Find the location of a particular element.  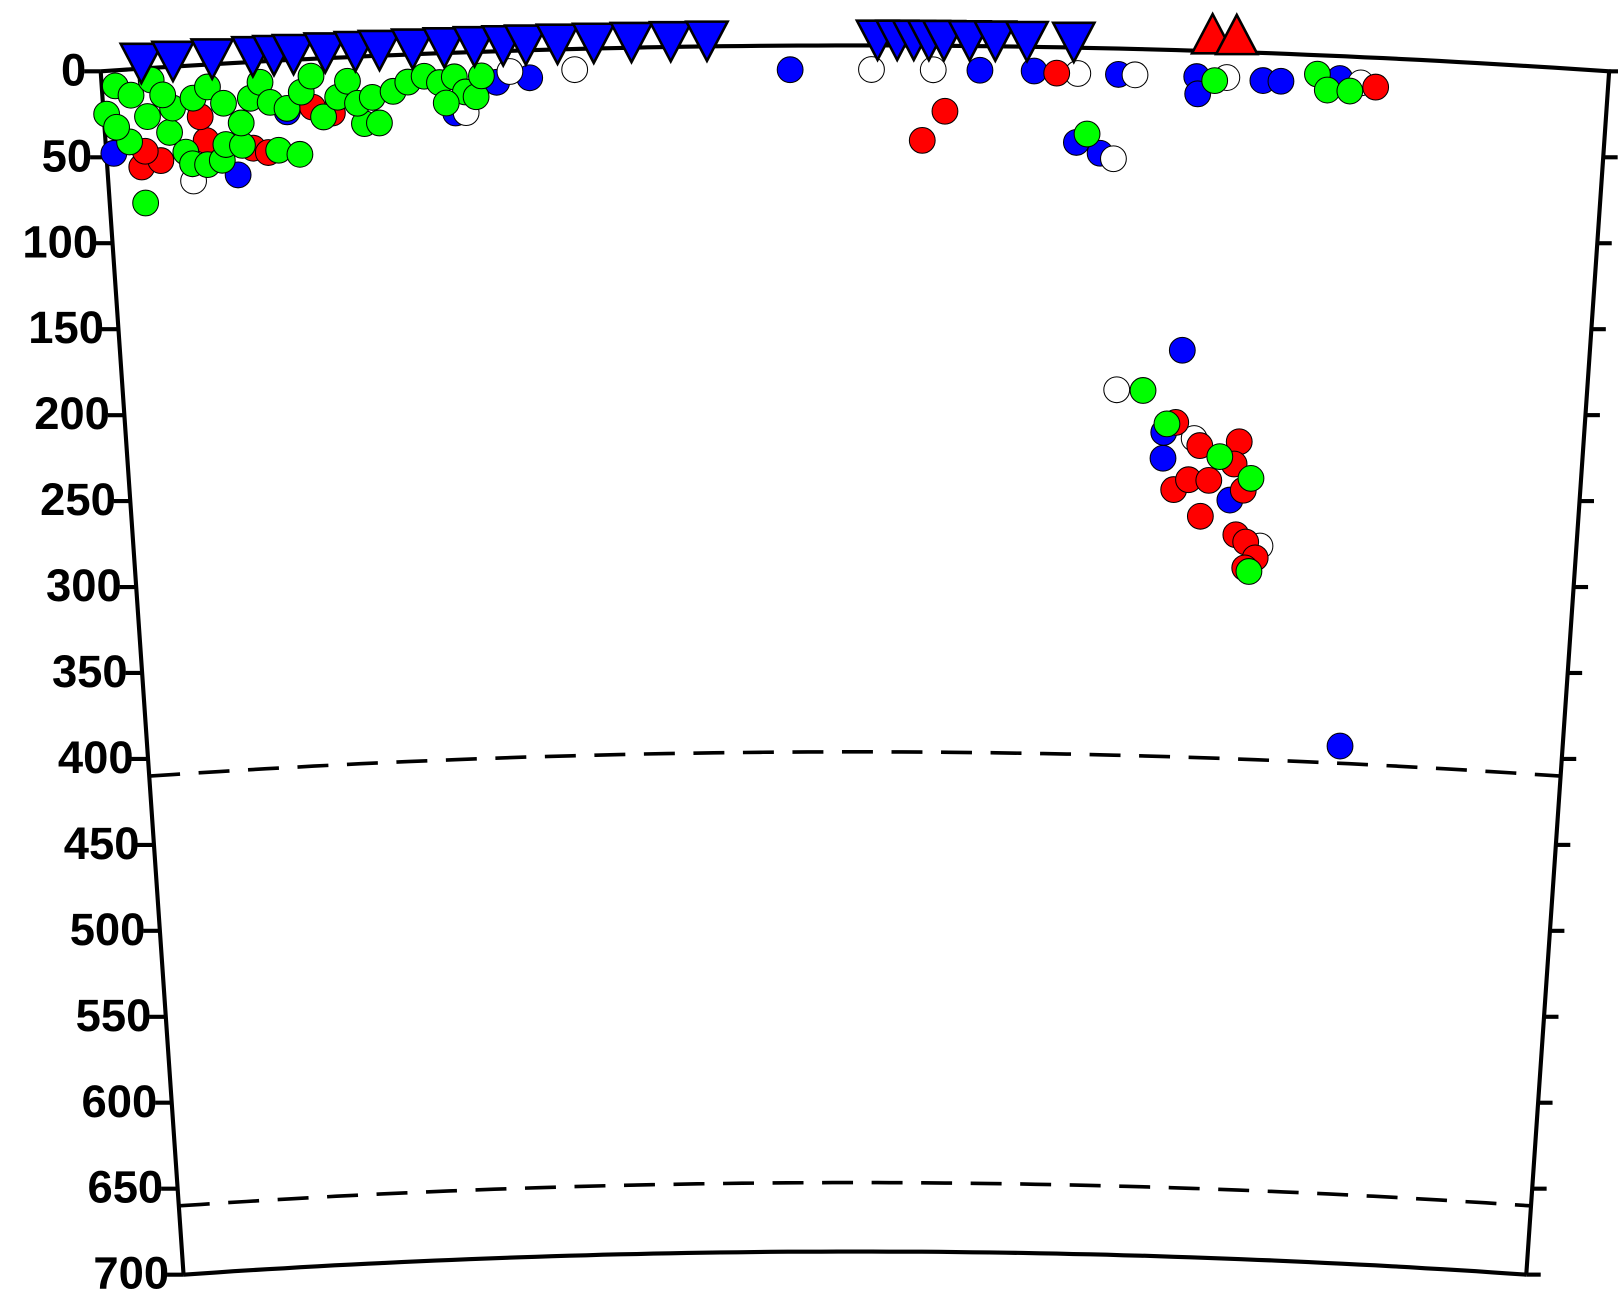

y-tick-label: 450 is located at coordinates (102, 843).